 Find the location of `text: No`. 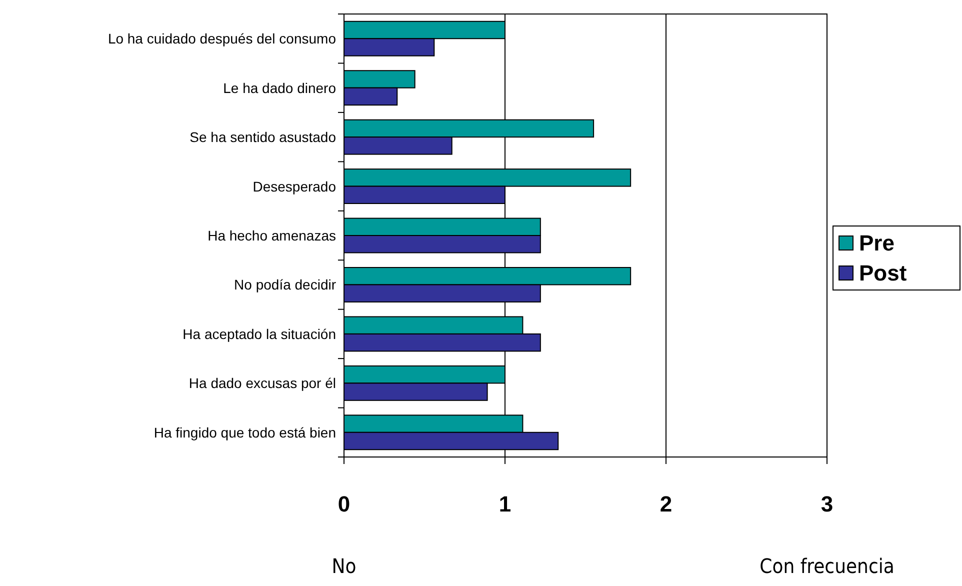

text: No is located at coordinates (344, 566).